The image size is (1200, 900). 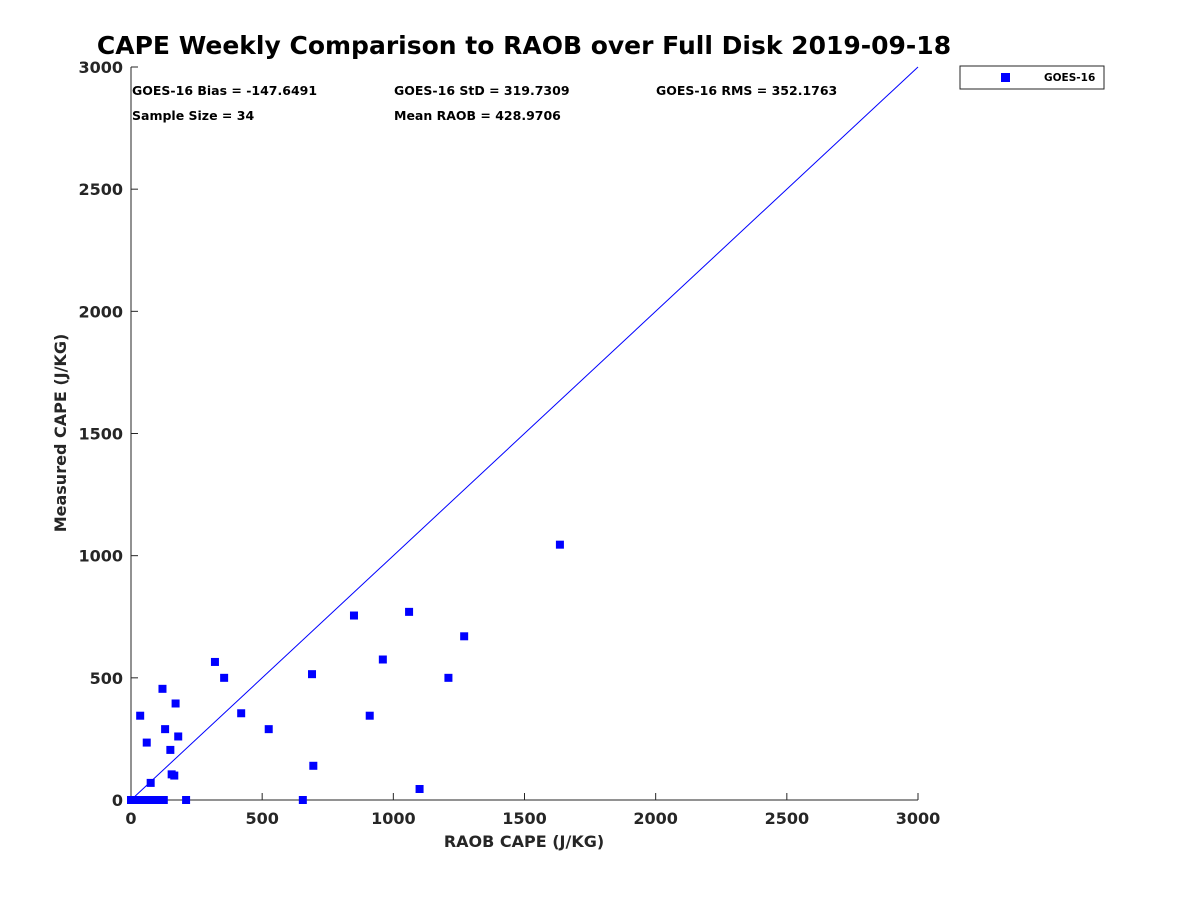 I want to click on y-axis-ticks: 0 500 1000 1500 2000 2500 3000, so click(x=108, y=434).